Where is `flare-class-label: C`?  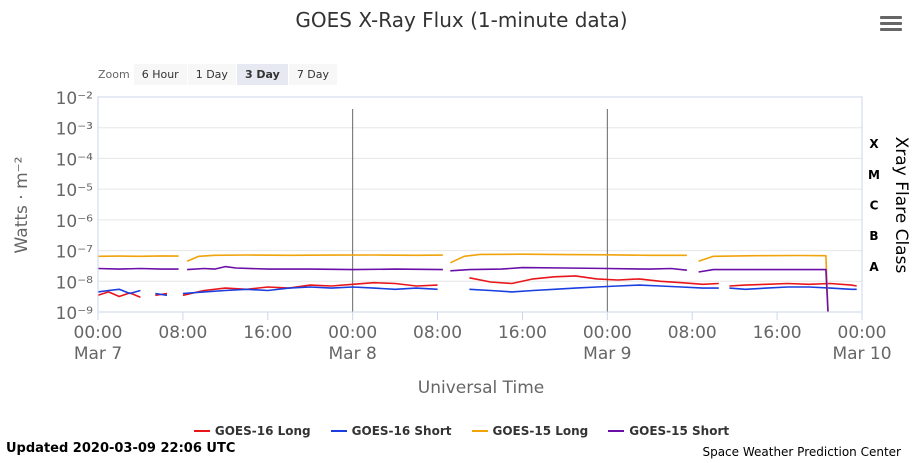
flare-class-label: C is located at coordinates (874, 206).